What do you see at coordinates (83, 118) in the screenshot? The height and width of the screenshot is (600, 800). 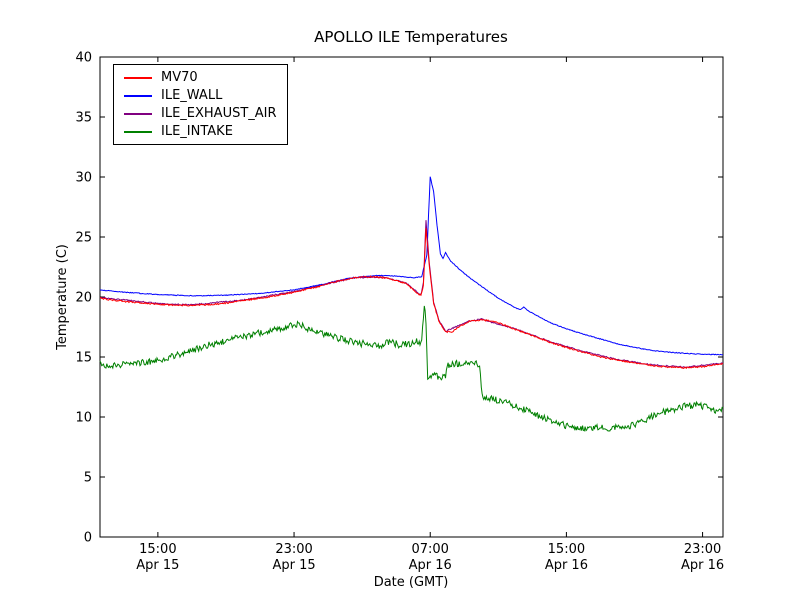 I see `y-tick-label: 35` at bounding box center [83, 118].